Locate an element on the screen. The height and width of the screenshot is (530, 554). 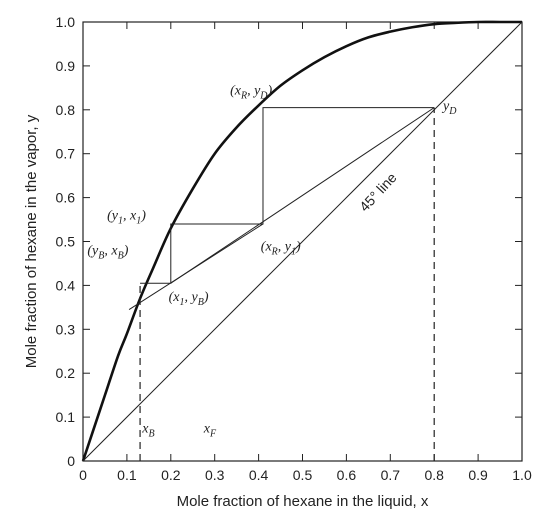
y-axis-label: Mole fraction of hexane in the vapor, y is located at coordinates (31, 241).